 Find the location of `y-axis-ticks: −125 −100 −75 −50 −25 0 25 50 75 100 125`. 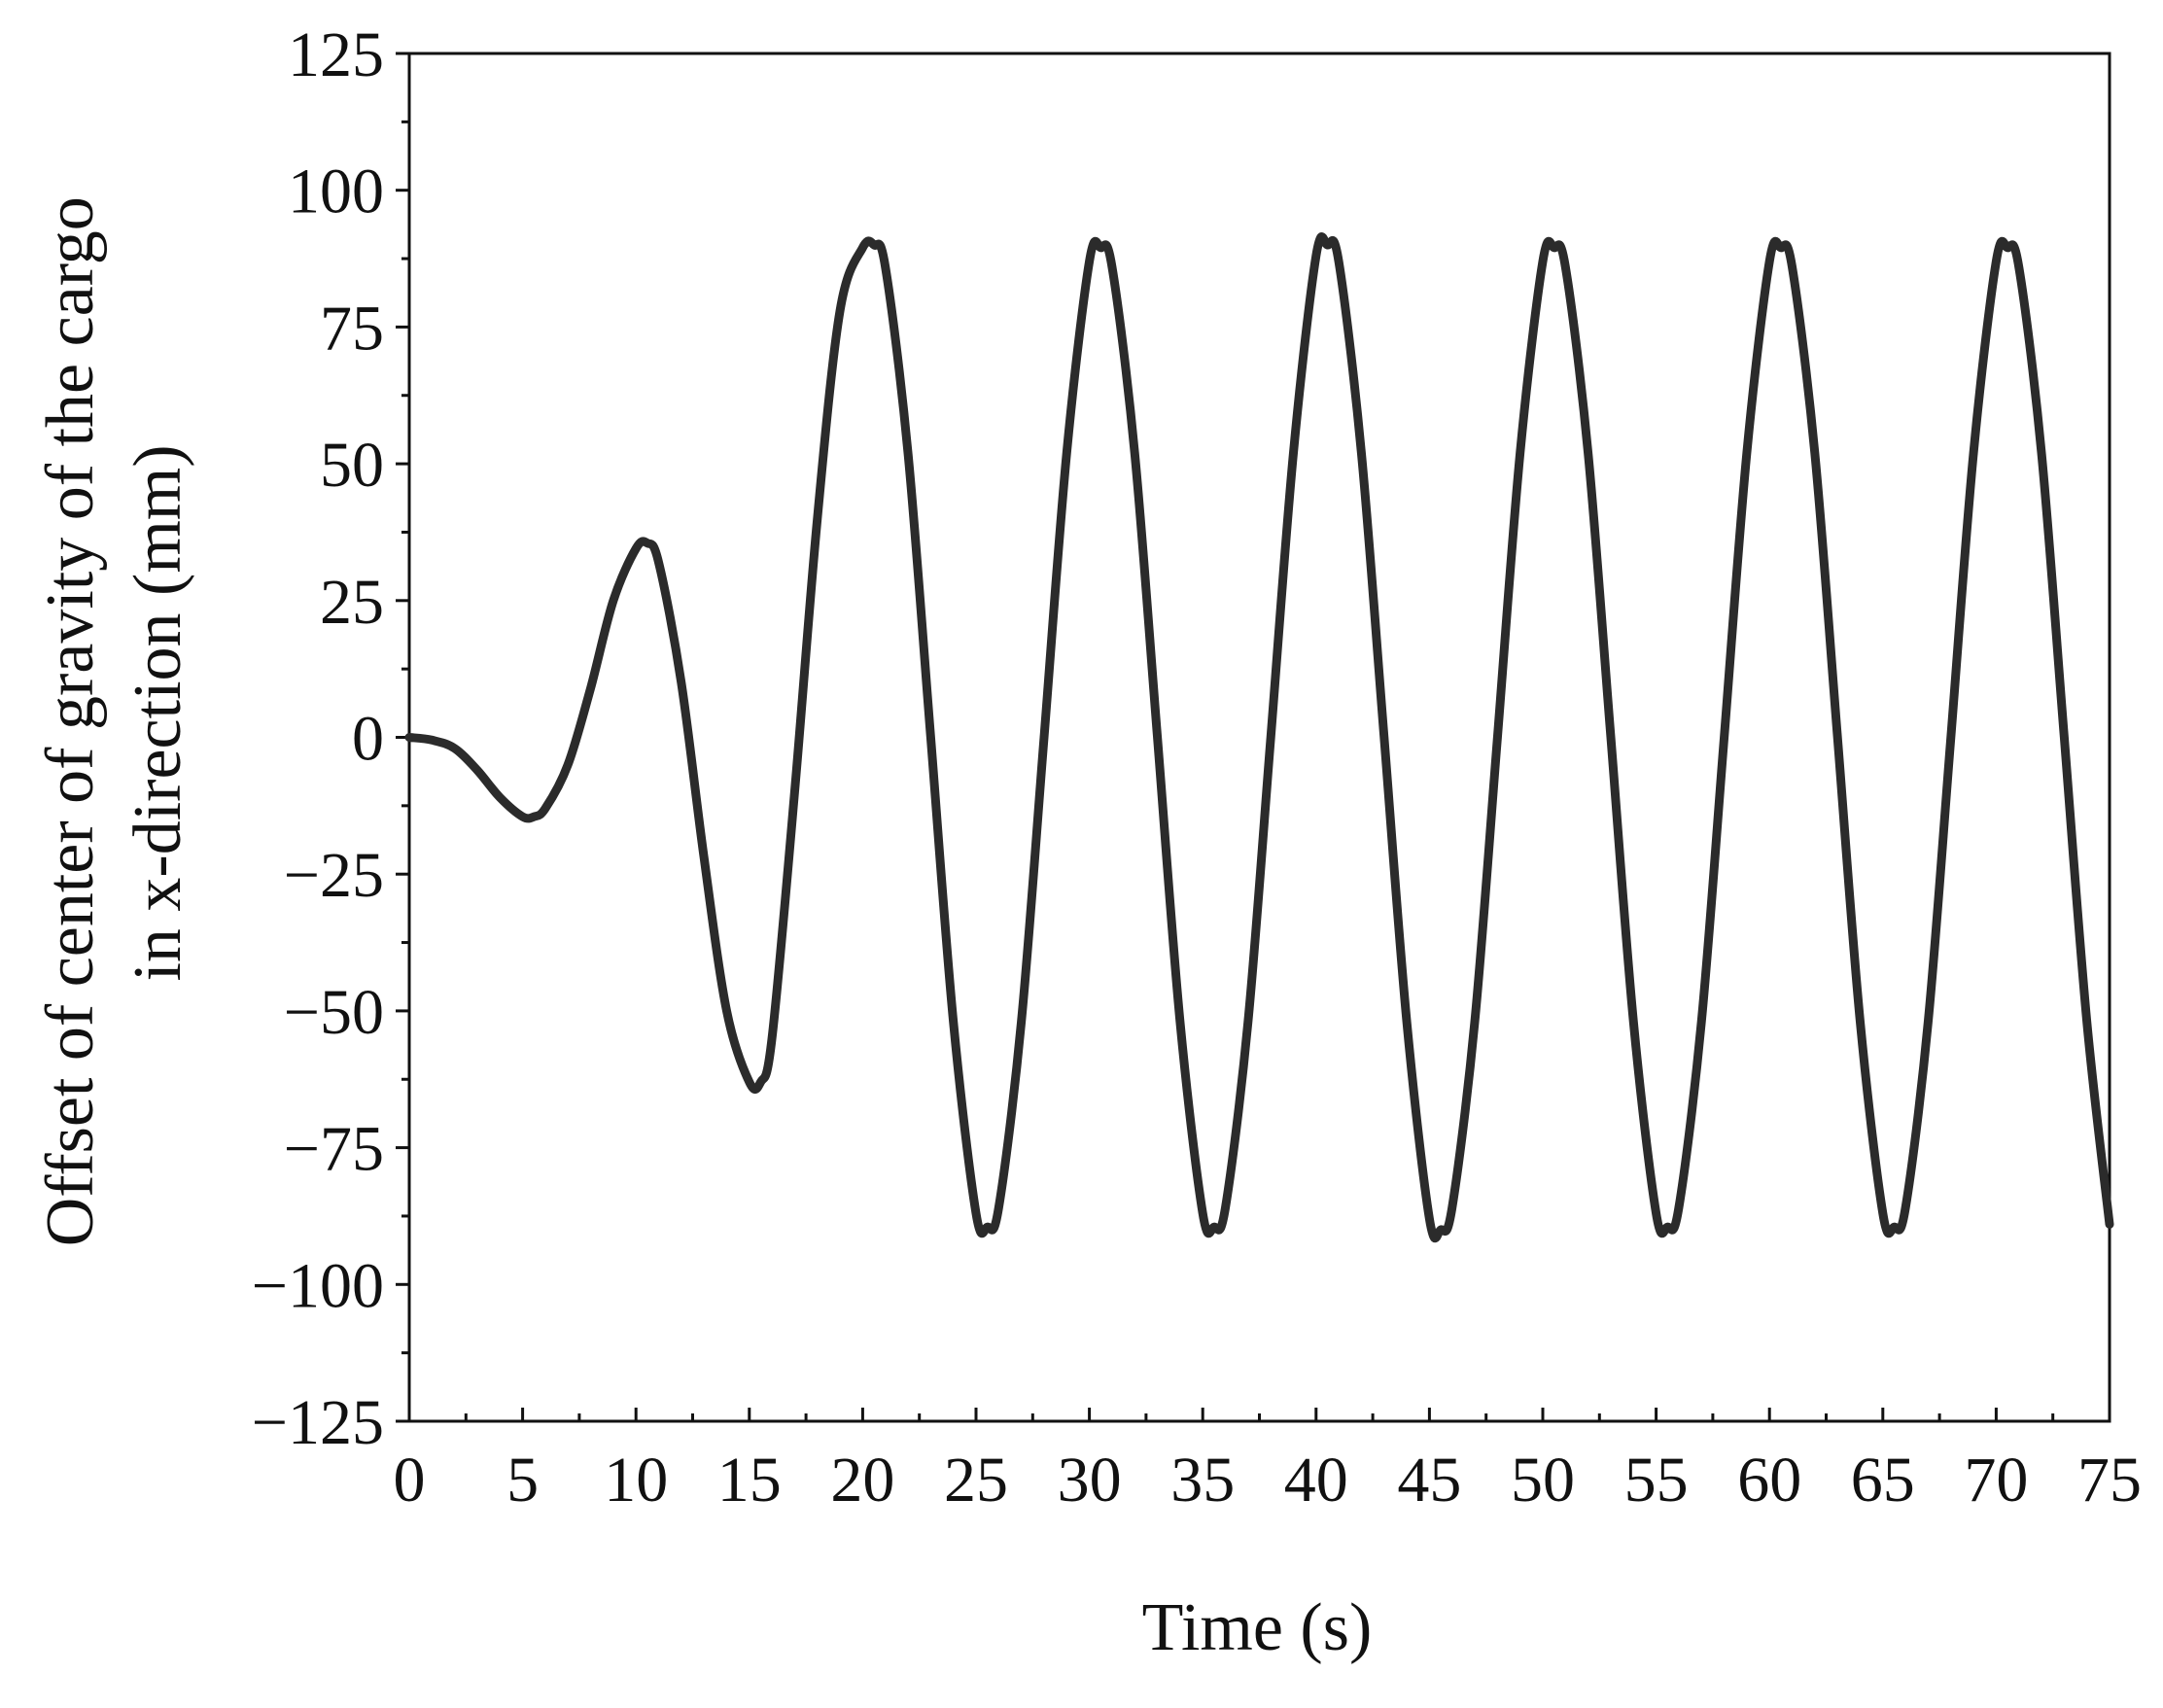

y-axis-ticks: −125 −100 −75 −50 −25 0 25 50 75 100 125 is located at coordinates (330, 739).